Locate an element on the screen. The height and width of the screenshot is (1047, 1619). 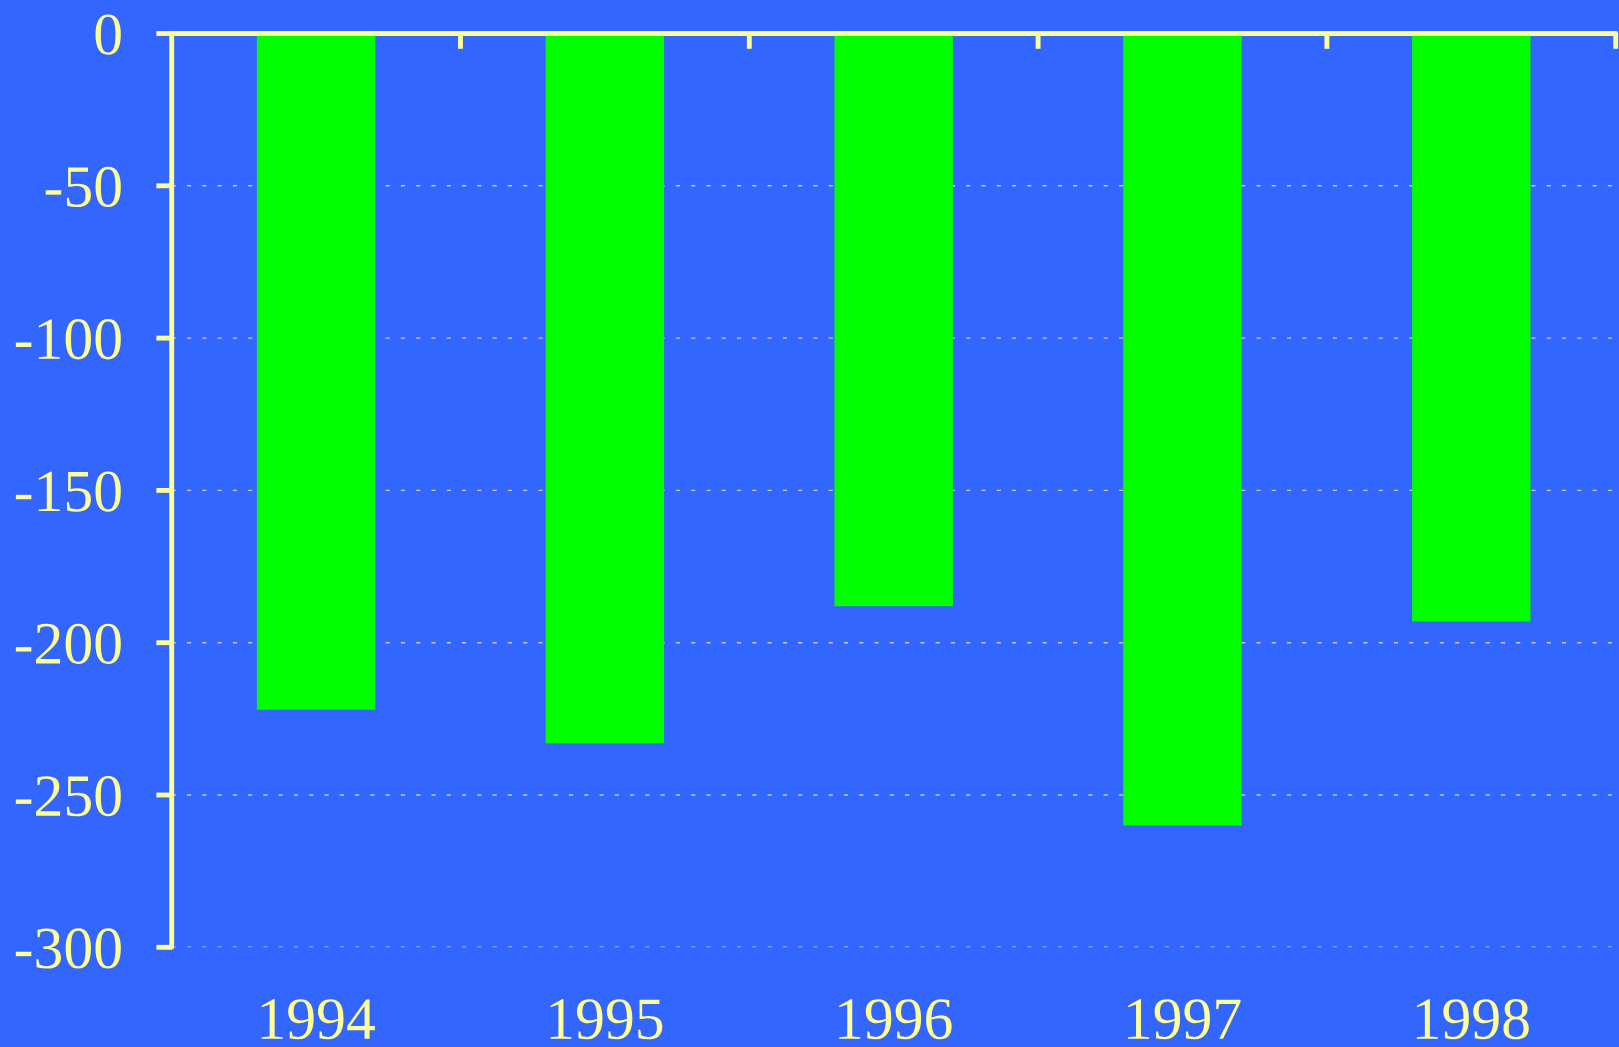
y-tick-label: -50 is located at coordinates (83, 187).